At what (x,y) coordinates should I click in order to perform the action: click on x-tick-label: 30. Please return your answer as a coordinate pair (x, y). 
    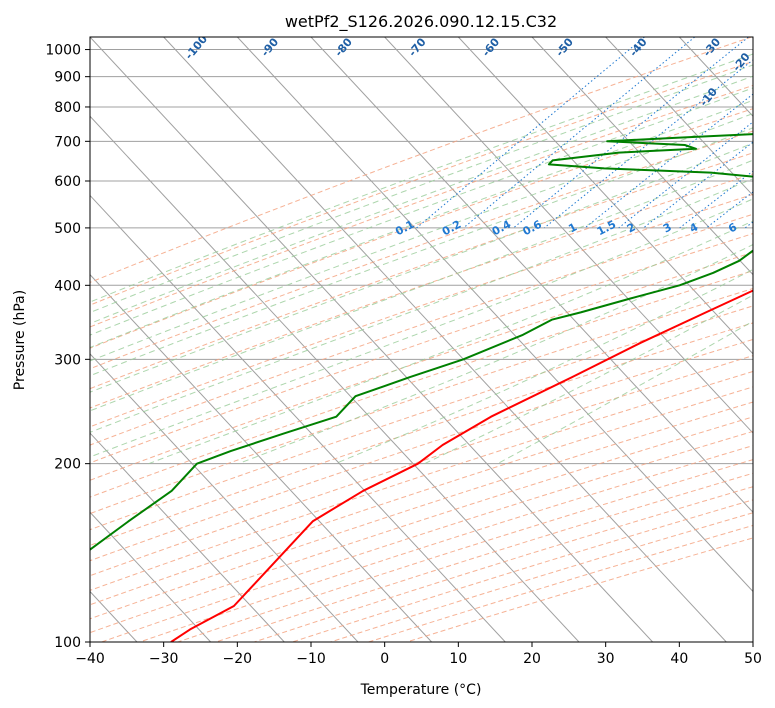
    Looking at the image, I should click on (606, 659).